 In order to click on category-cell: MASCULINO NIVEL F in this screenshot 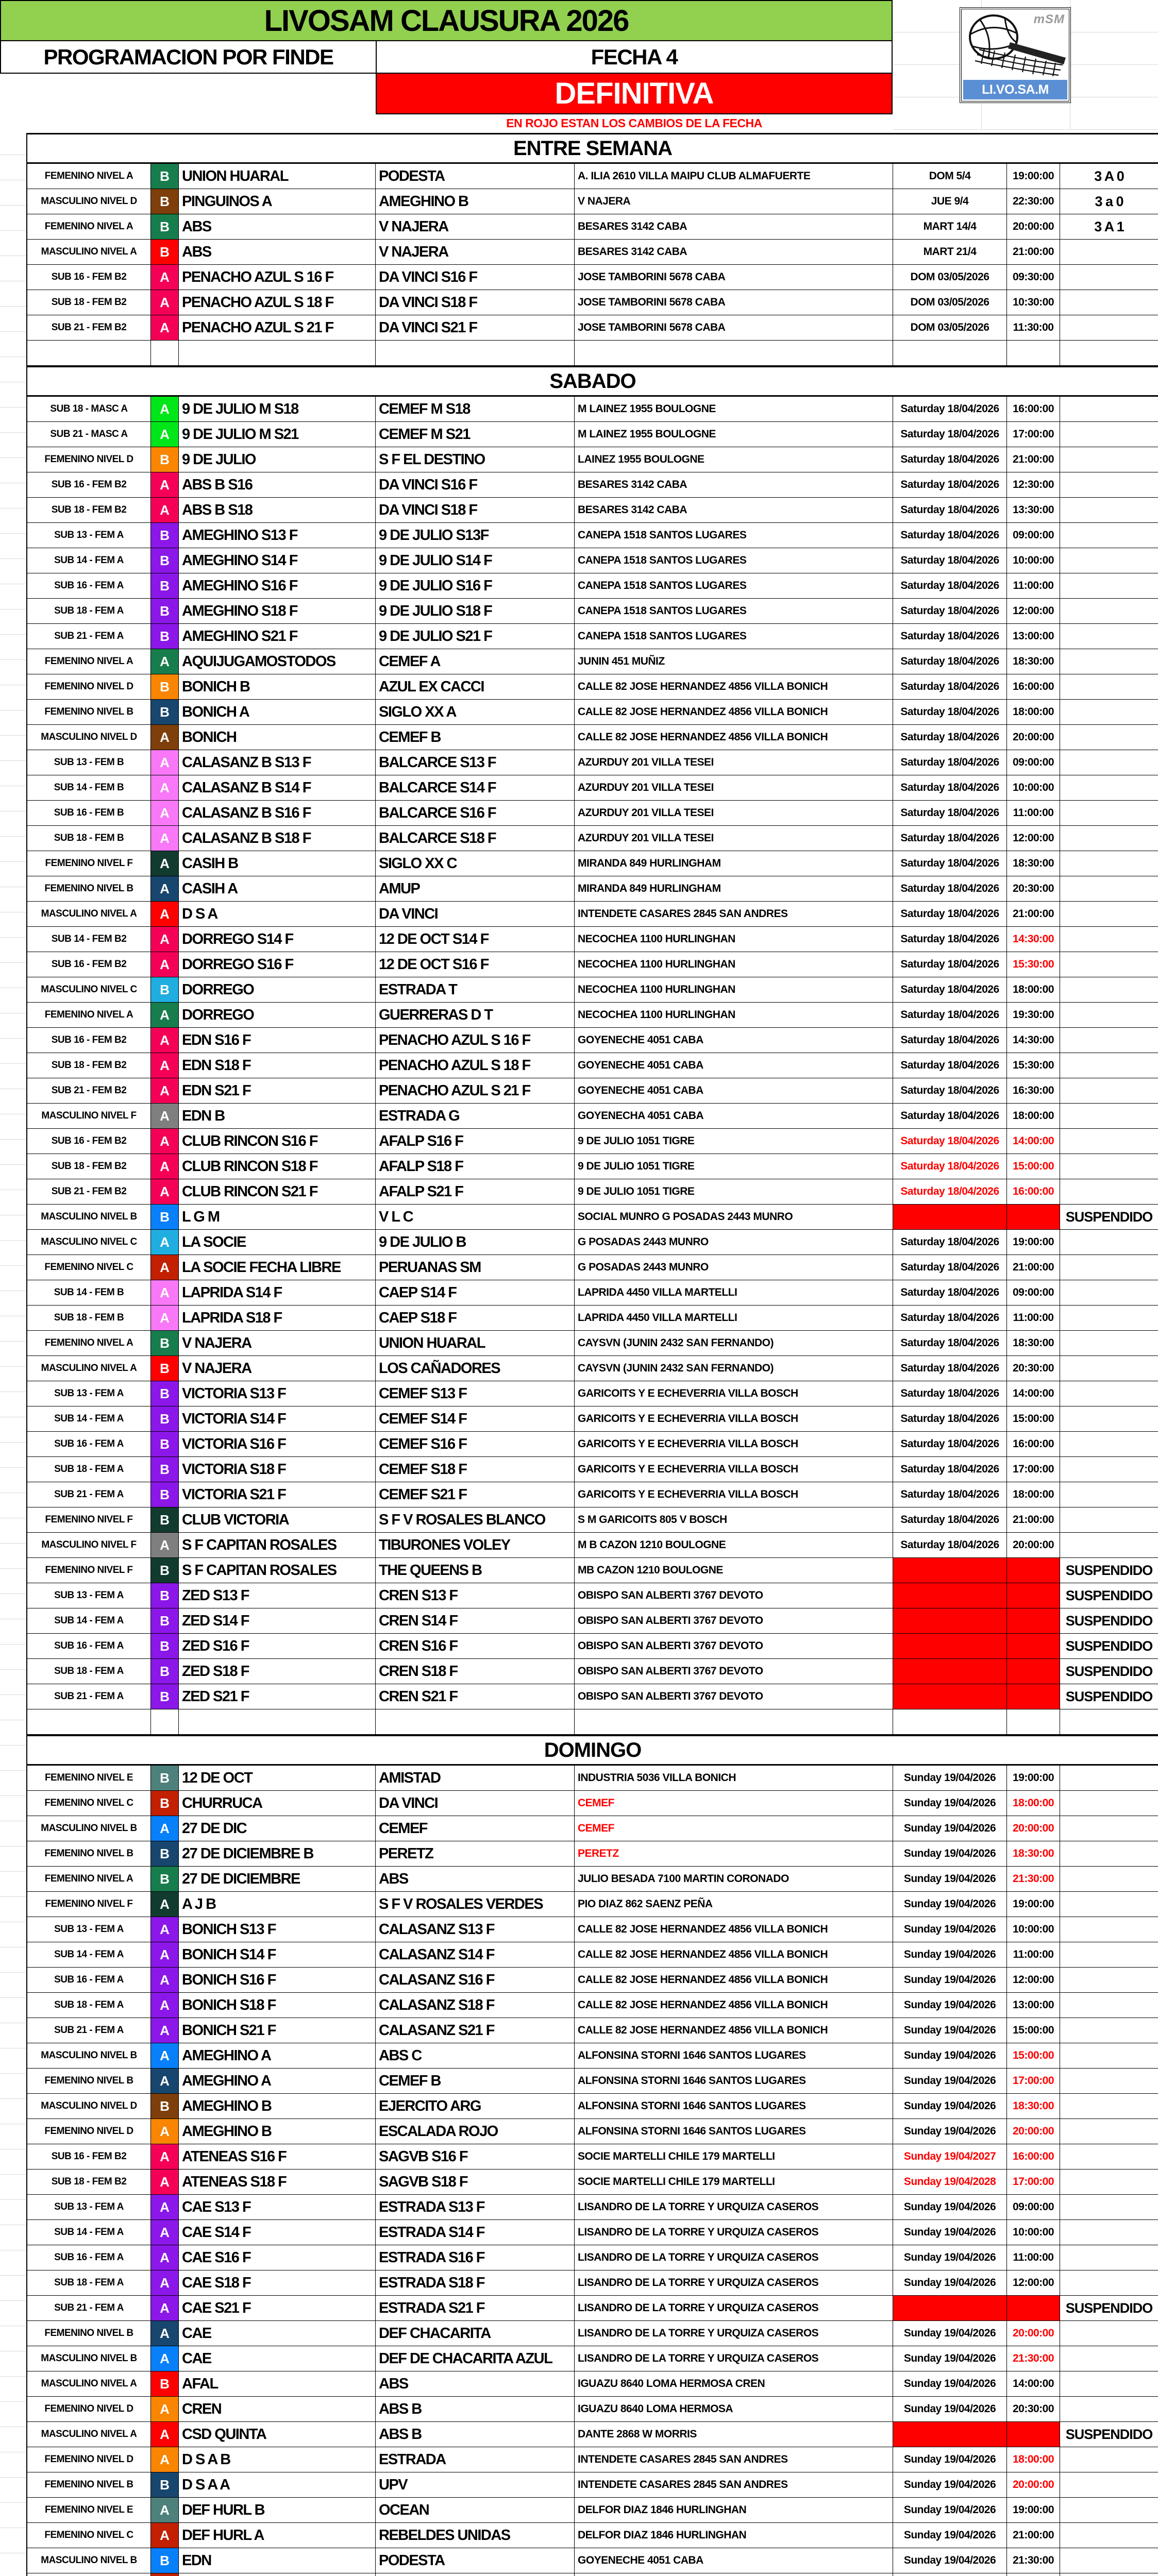, I will do `click(89, 1116)`.